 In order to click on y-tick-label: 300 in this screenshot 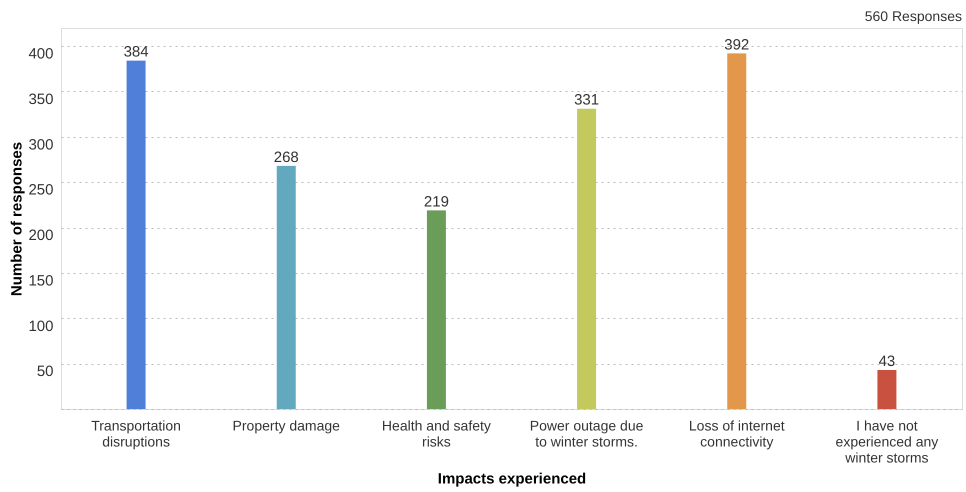, I will do `click(41, 145)`.